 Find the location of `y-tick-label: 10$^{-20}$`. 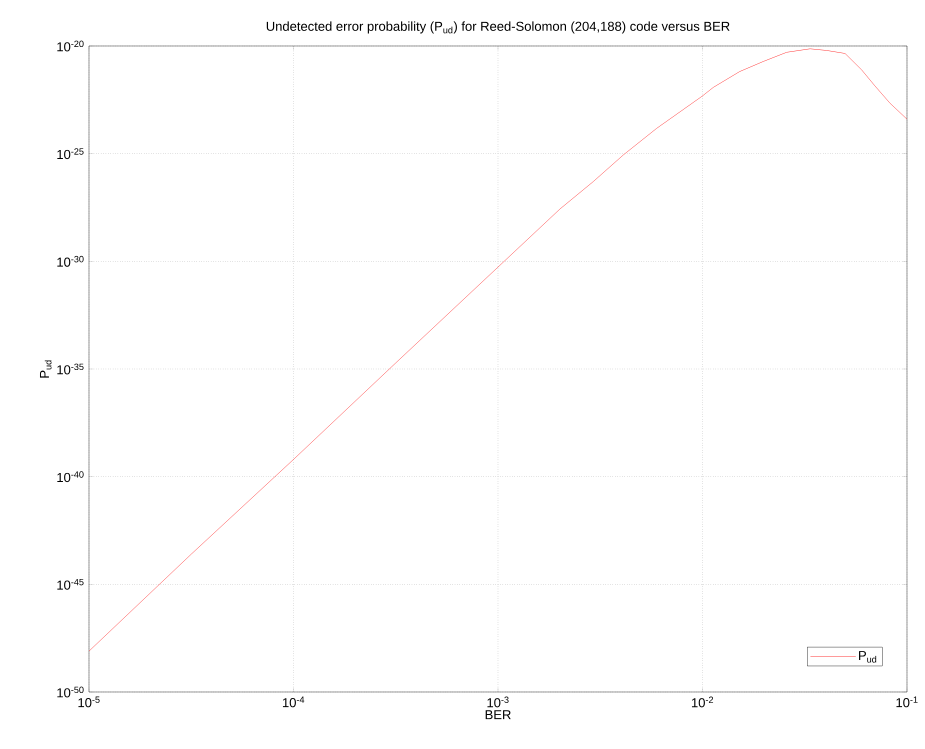

y-tick-label: 10$^{-20}$ is located at coordinates (70, 46).